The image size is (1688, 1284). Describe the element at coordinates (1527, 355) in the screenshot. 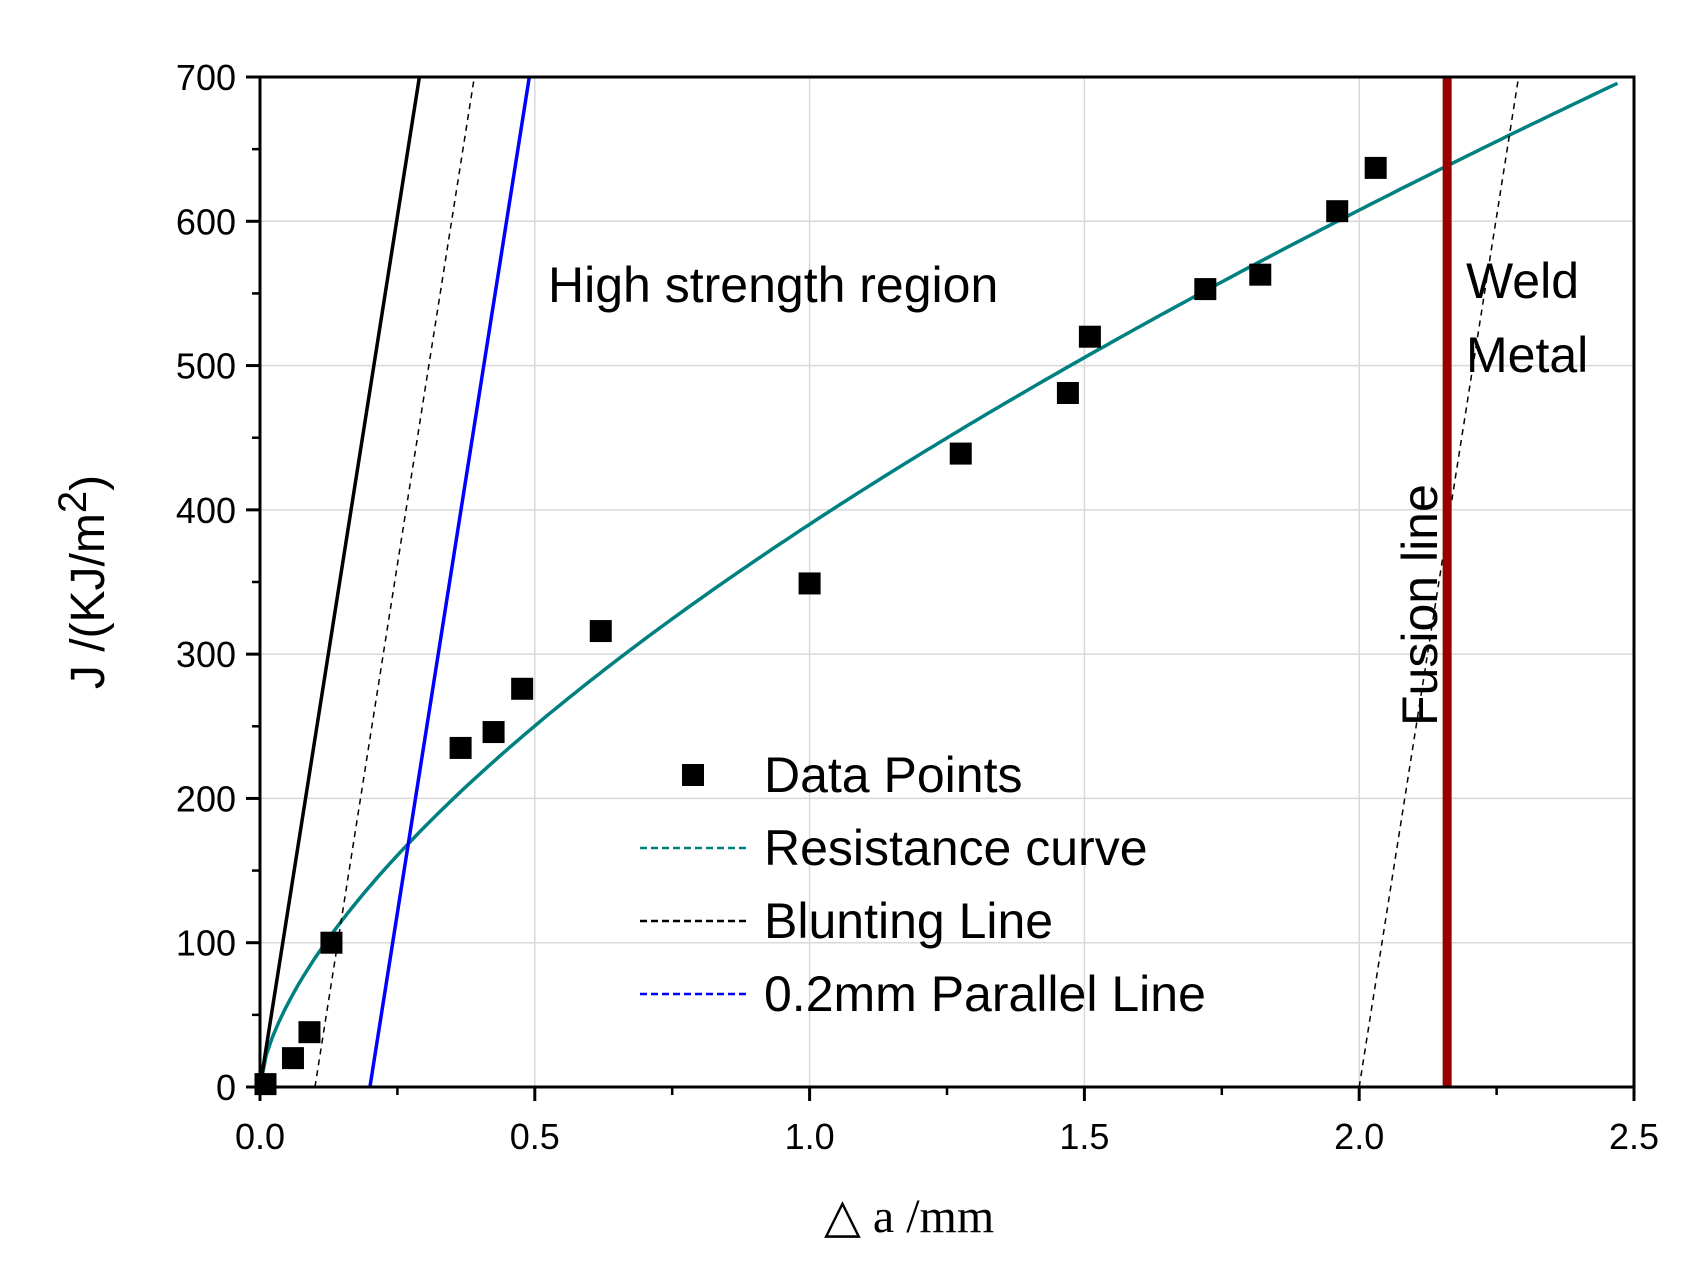

I see `weld-metal-label-line2: Metal` at that location.